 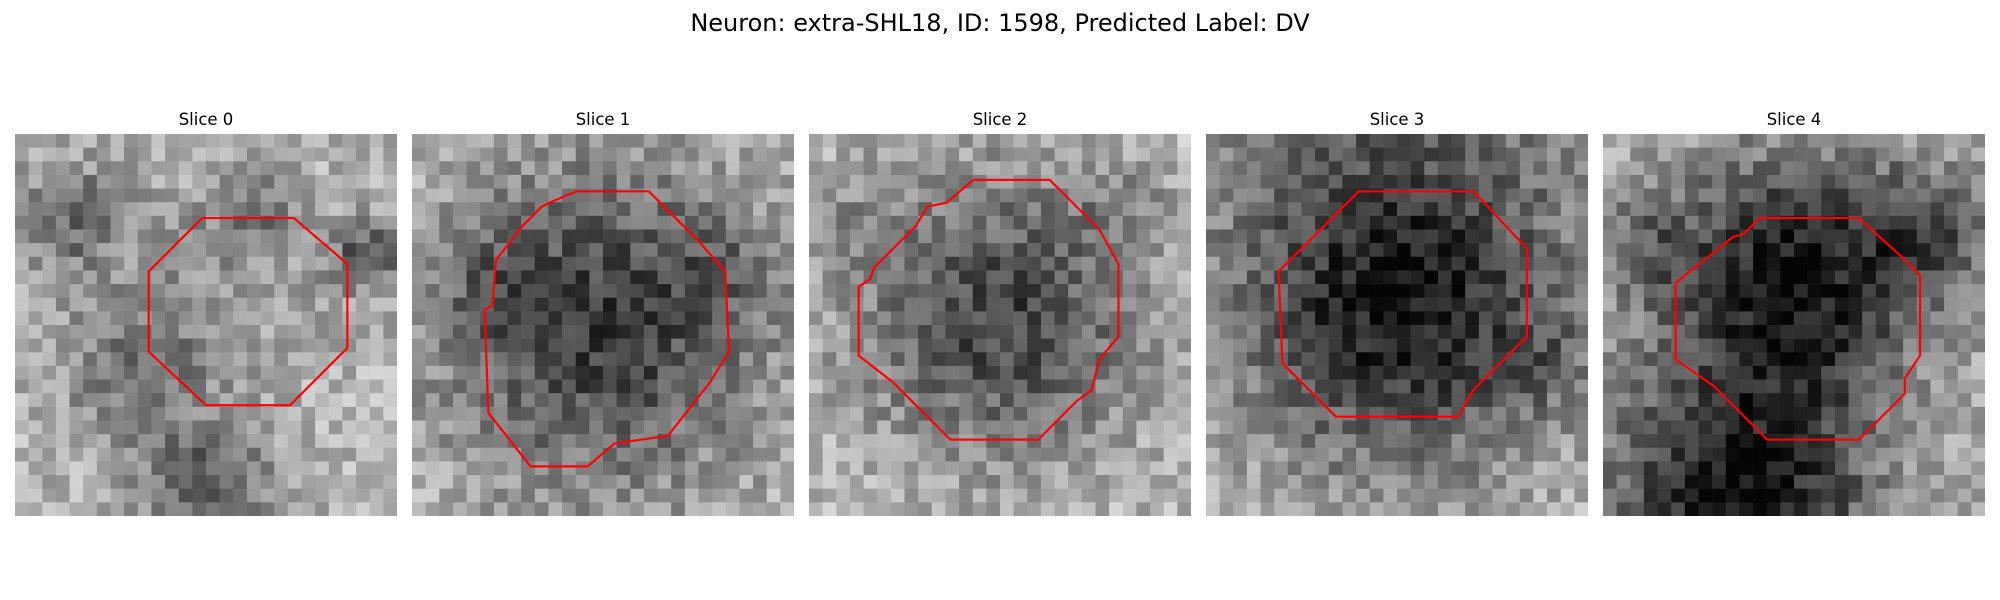 I want to click on slice-image-1-pixels, so click(x=603, y=325).